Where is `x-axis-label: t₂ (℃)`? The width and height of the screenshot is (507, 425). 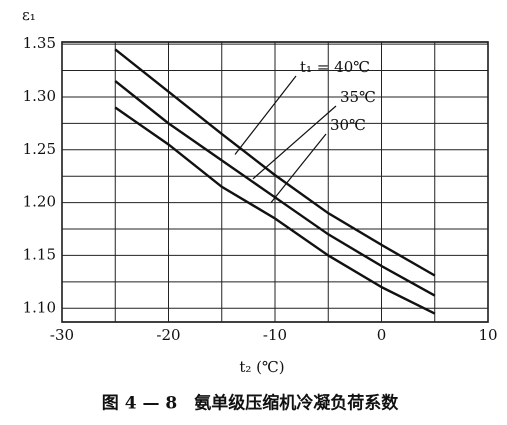
x-axis-label: t₂ (℃) is located at coordinates (261, 367).